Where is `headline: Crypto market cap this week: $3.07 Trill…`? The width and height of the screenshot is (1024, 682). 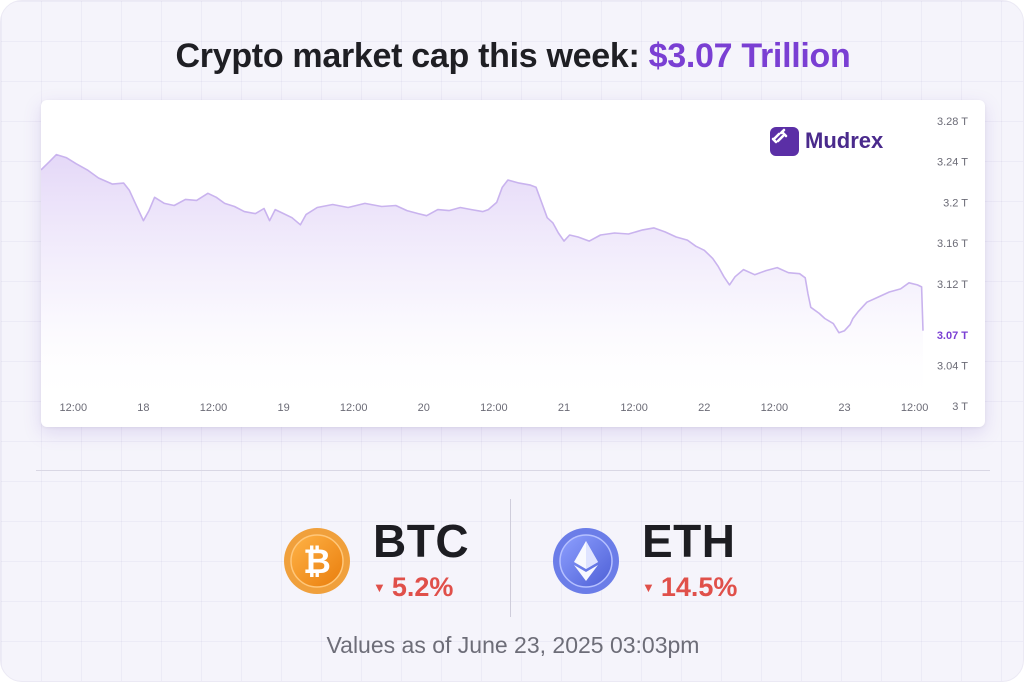 headline: Crypto market cap this week: $3.07 Trill… is located at coordinates (512, 56).